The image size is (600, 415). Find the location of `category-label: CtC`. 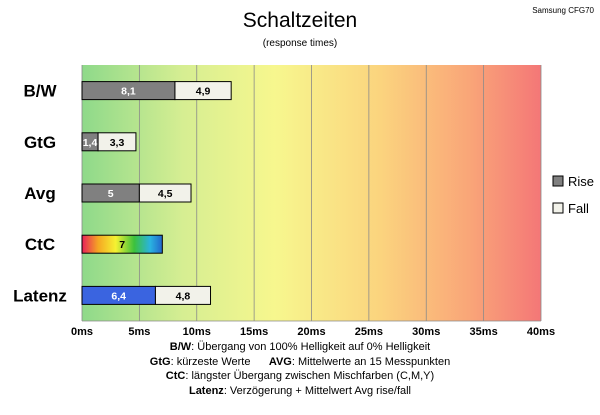

category-label: CtC is located at coordinates (40, 244).